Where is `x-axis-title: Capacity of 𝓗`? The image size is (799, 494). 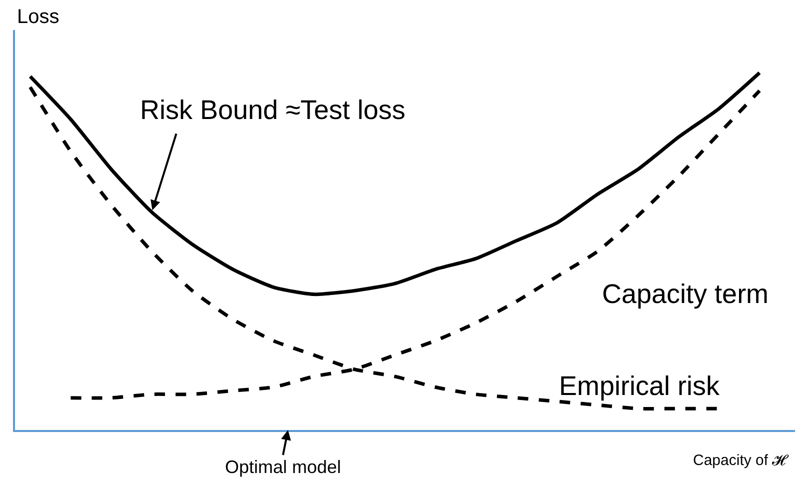
x-axis-title: Capacity of 𝓗 is located at coordinates (741, 460).